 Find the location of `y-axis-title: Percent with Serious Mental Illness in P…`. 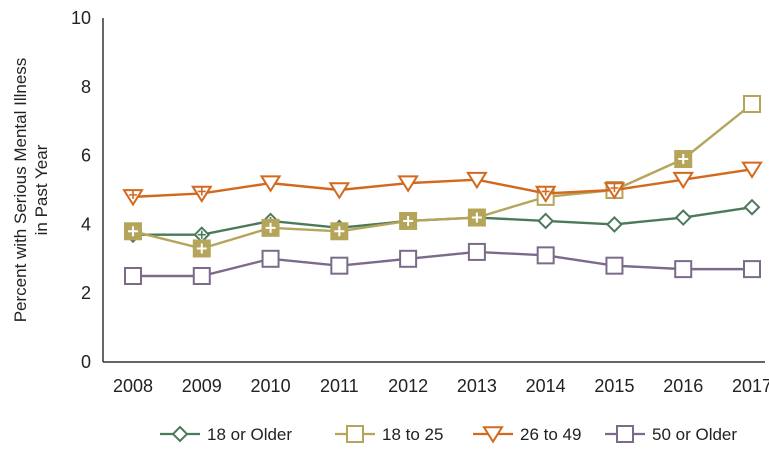

y-axis-title: Percent with Serious Mental Illness in P… is located at coordinates (31, 190).